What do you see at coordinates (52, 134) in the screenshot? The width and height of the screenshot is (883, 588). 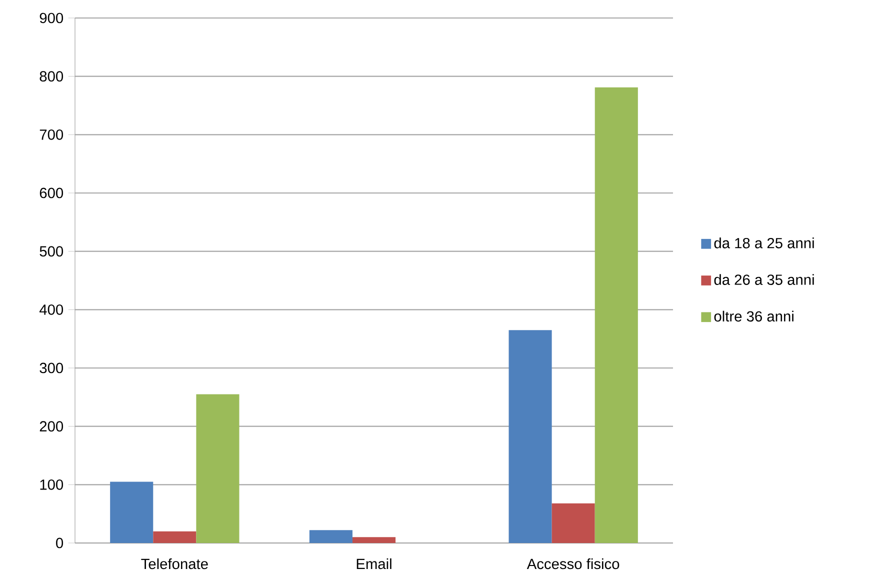 I see `y-tick-label: 700` at bounding box center [52, 134].